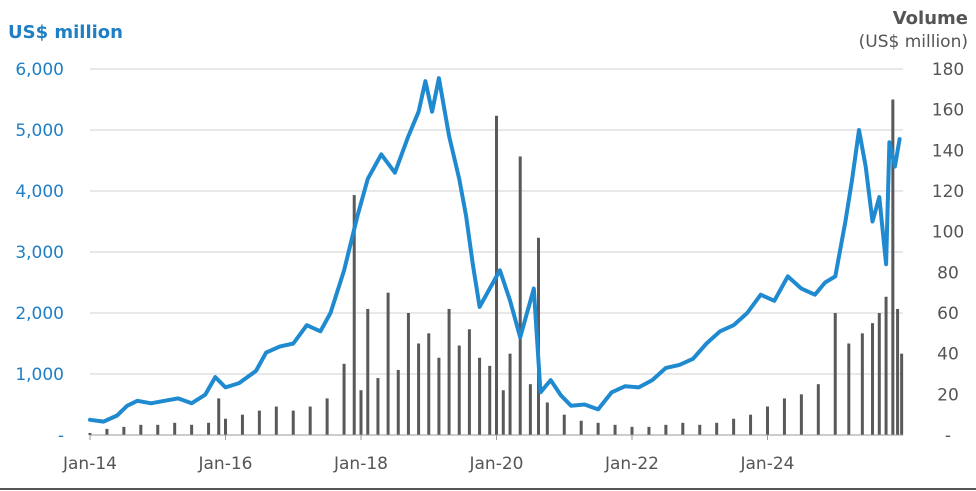 Image resolution: width=976 pixels, height=491 pixels. Describe the element at coordinates (89, 464) in the screenshot. I see `x-tick-label: Jan-14` at that location.